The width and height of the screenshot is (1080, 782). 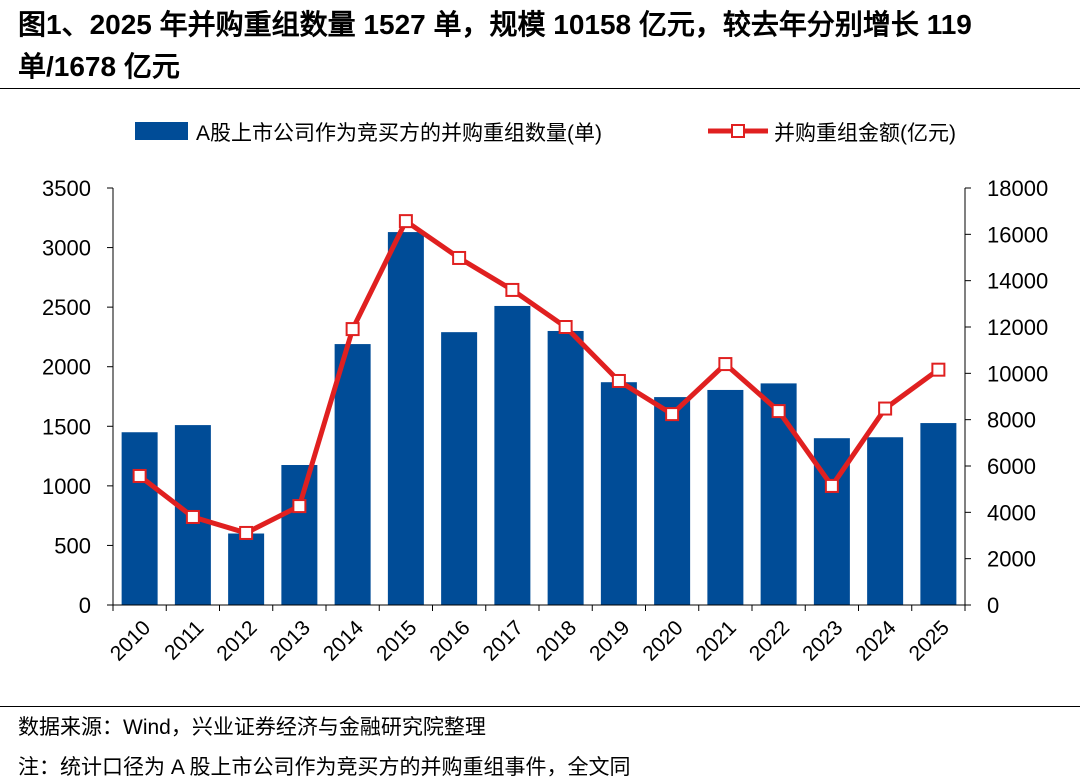 What do you see at coordinates (66, 367) in the screenshot?
I see `left-tick-label: 2000` at bounding box center [66, 367].